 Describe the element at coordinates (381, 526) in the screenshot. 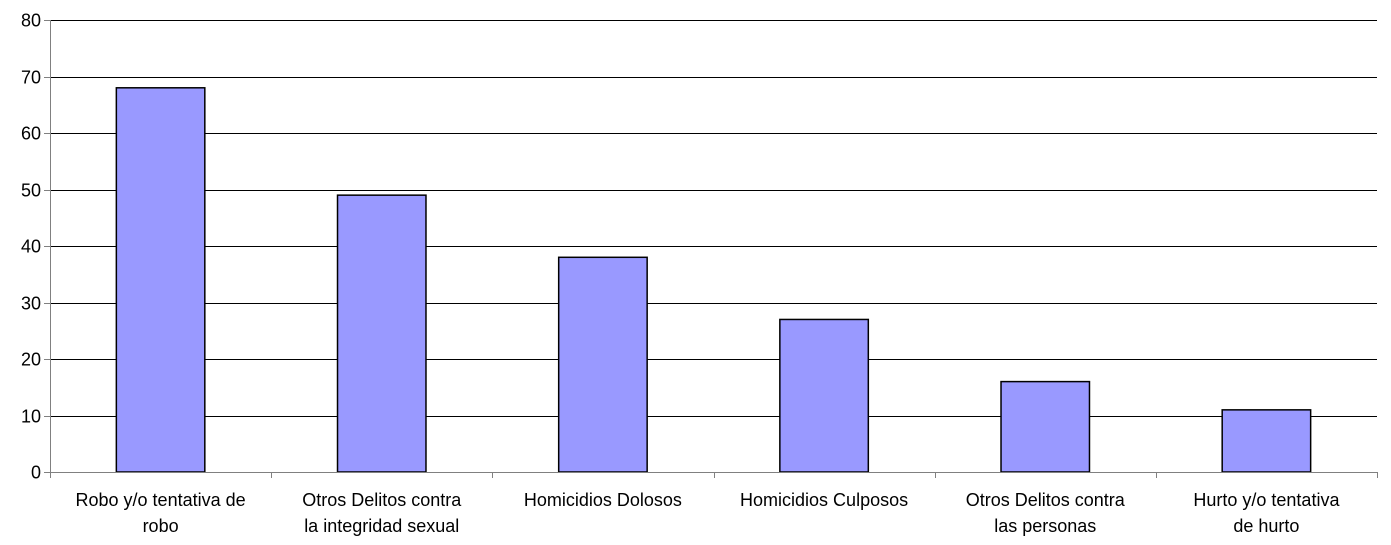

I see `x-tick-label: la integridad sexual` at that location.